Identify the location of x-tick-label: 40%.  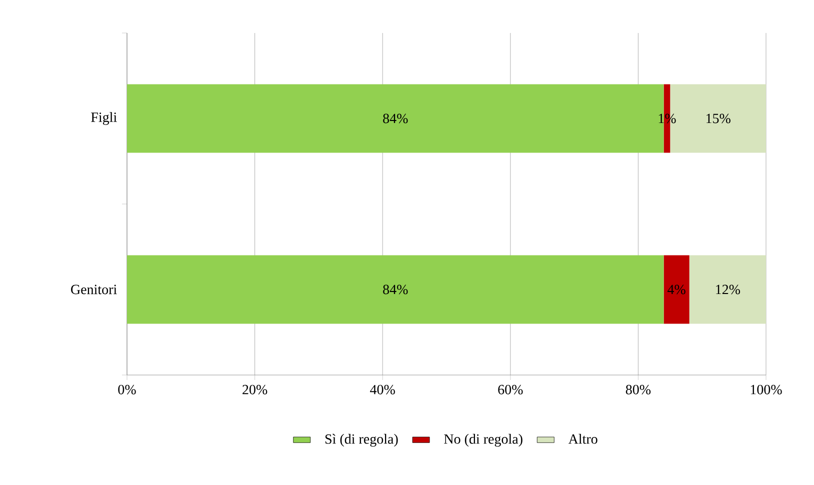
(382, 389).